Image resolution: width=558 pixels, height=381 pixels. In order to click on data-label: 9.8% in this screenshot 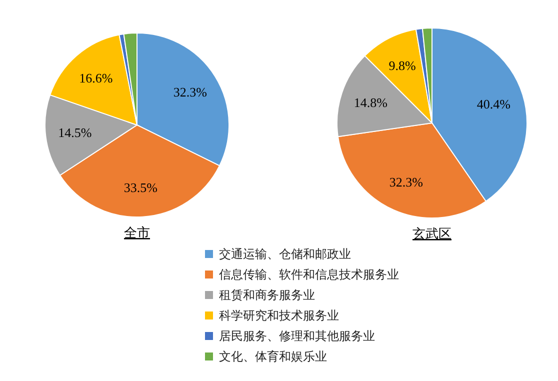, I will do `click(402, 66)`.